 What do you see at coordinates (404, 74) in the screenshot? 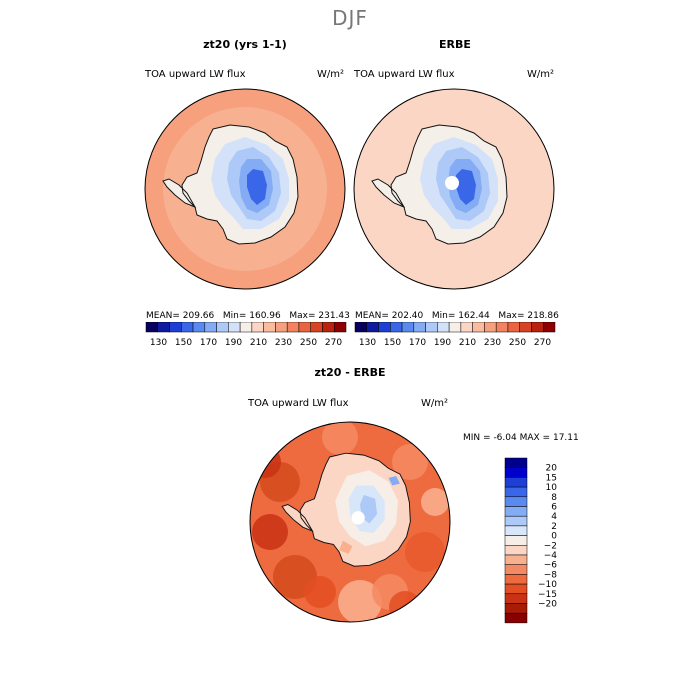
I see `panel2-field-label: TOA upward LW flux` at bounding box center [404, 74].